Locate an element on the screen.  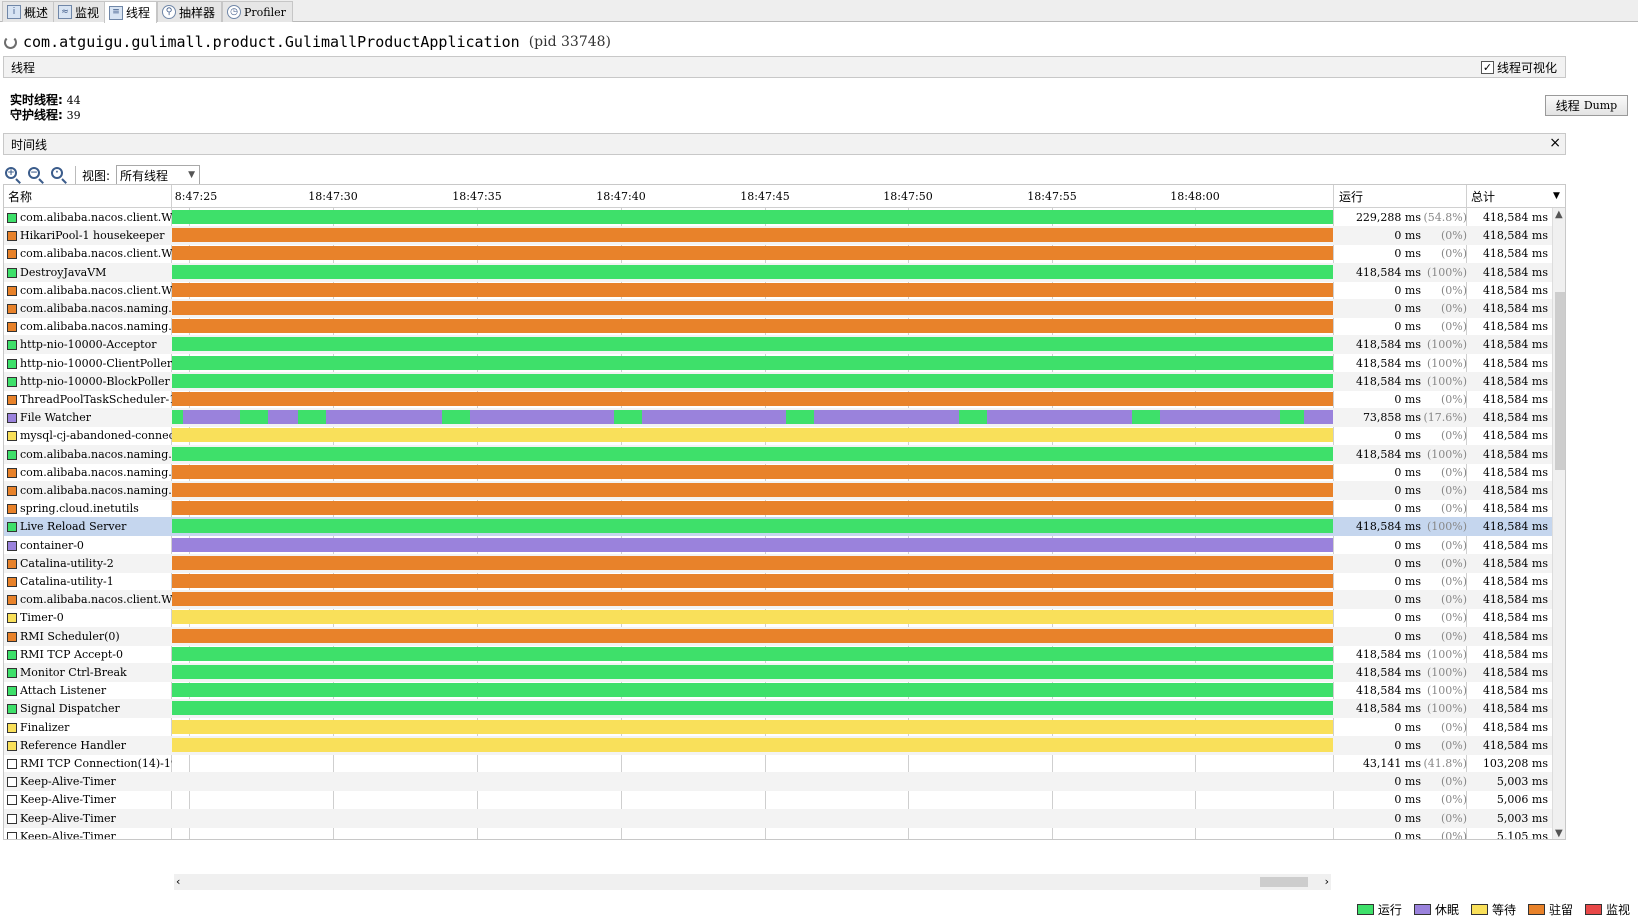
thread-row: DestroyJavaVM 418,584 ms (100%) 418,584 ms is located at coordinates (784, 272).